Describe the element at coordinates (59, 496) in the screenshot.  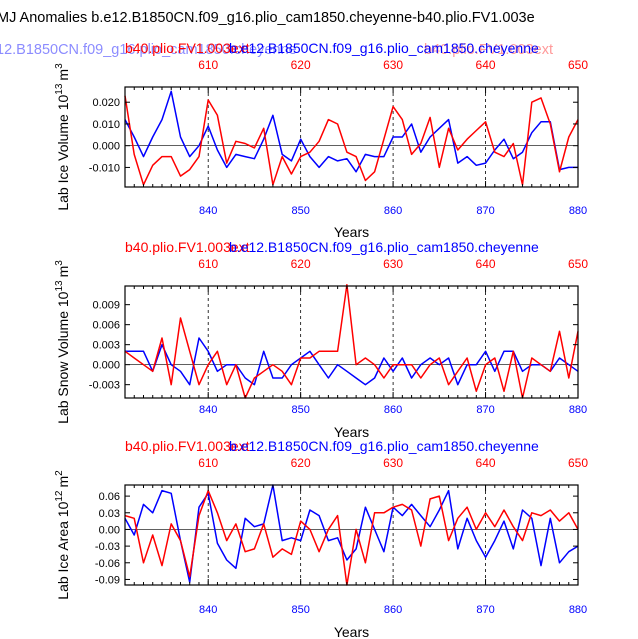
I see `y-axis-label-ylabel-exp: 12` at that location.